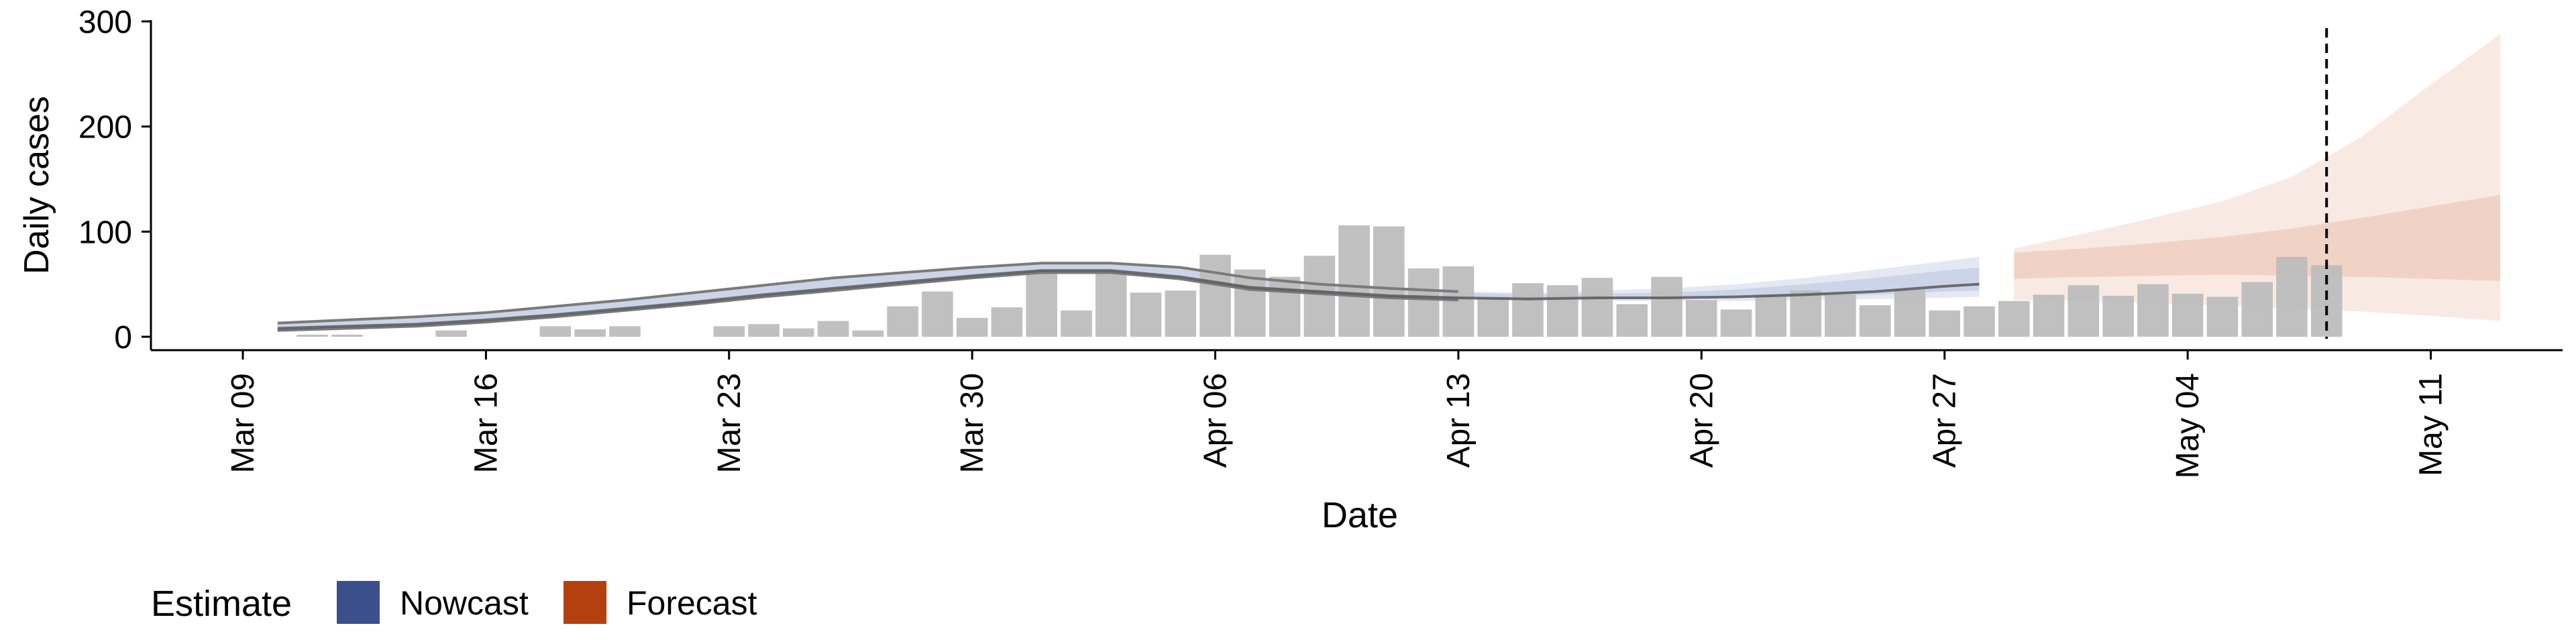  What do you see at coordinates (358, 602) in the screenshot?
I see `legend-swatch-nowcast` at bounding box center [358, 602].